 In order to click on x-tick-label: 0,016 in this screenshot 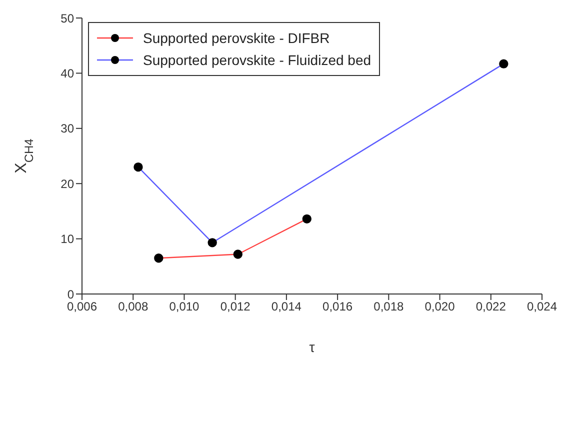, I will do `click(337, 307)`.